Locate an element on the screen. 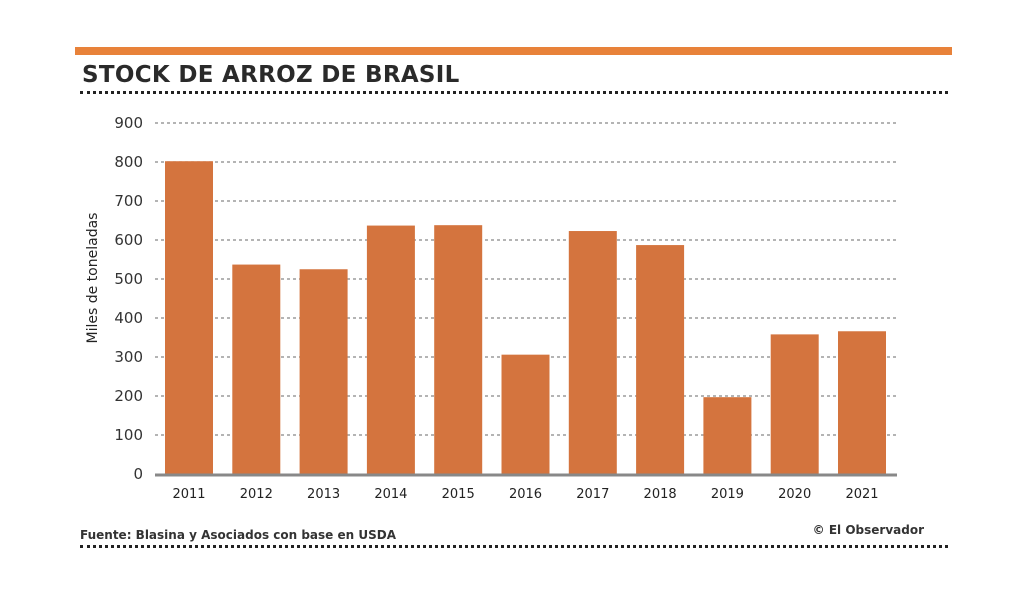  bar-2017 is located at coordinates (592, 352).